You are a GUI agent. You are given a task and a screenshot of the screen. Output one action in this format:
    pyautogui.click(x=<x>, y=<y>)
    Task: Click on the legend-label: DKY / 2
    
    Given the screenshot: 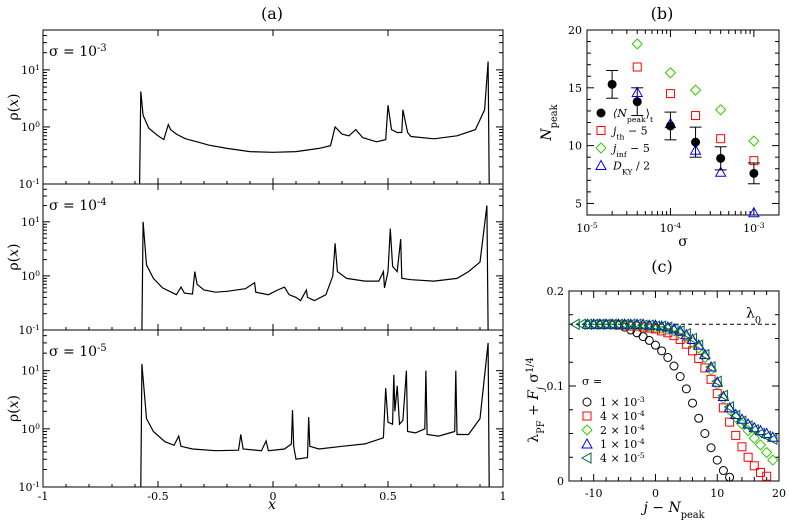 What is the action you would take?
    pyautogui.click(x=631, y=168)
    